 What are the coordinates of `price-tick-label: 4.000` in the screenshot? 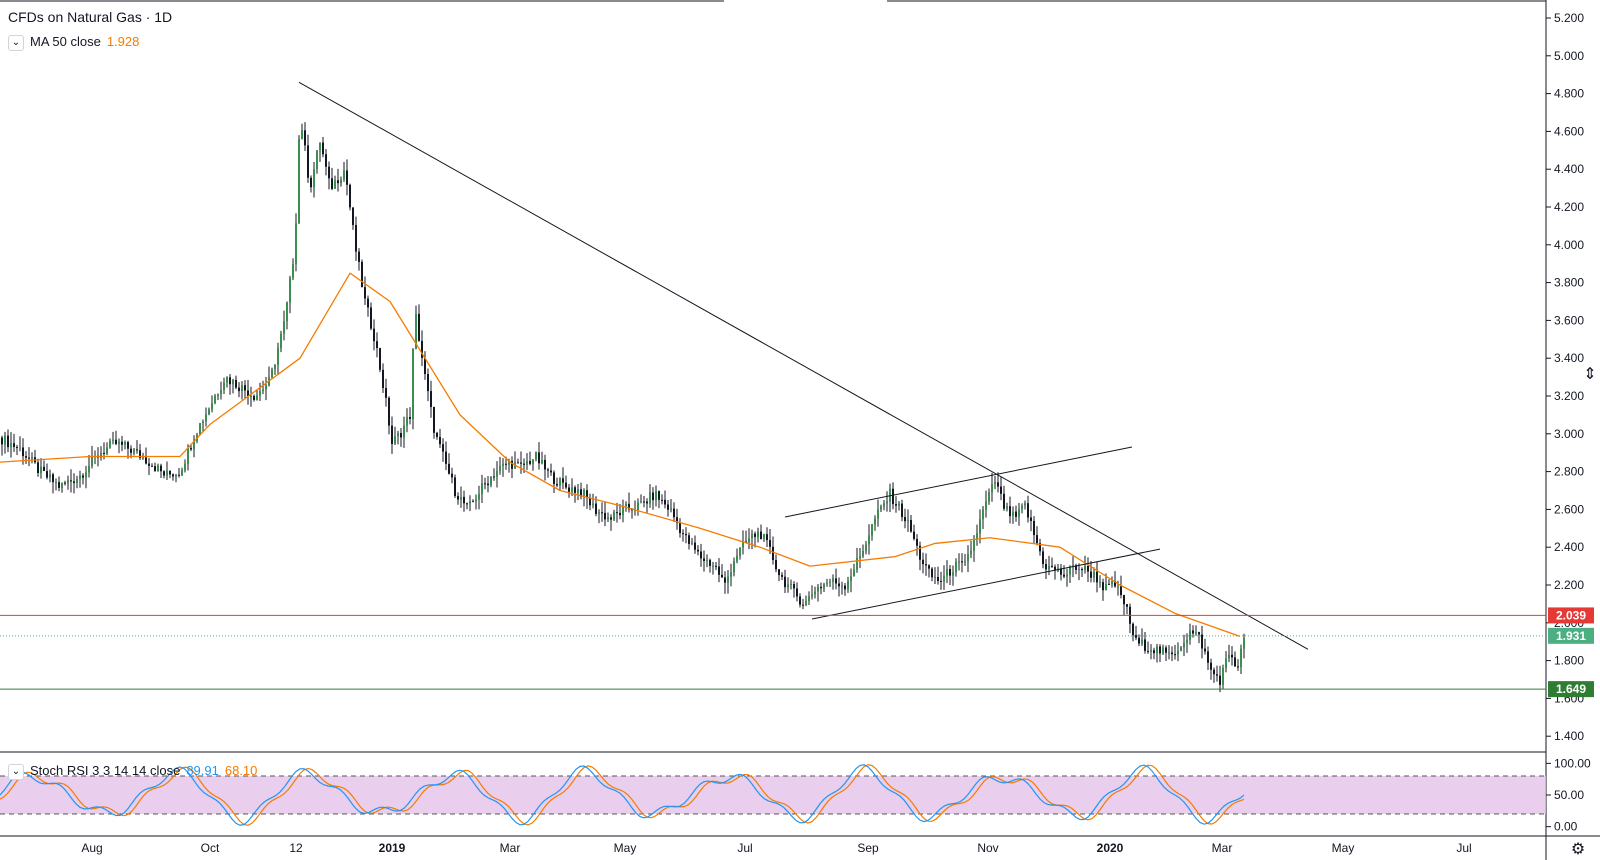 It's located at (1569, 245).